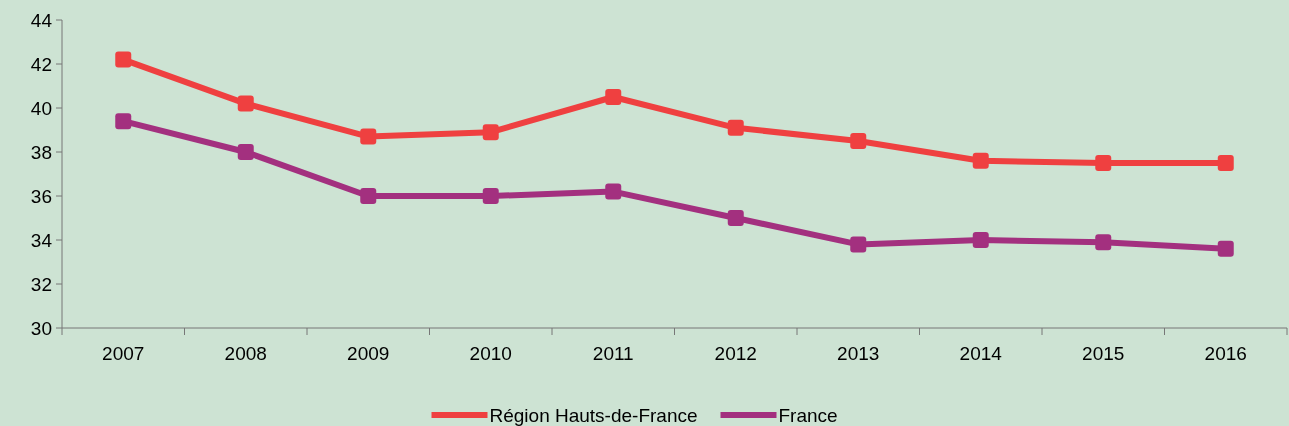 The image size is (1289, 426). What do you see at coordinates (41, 64) in the screenshot?
I see `y-tick-label: 42` at bounding box center [41, 64].